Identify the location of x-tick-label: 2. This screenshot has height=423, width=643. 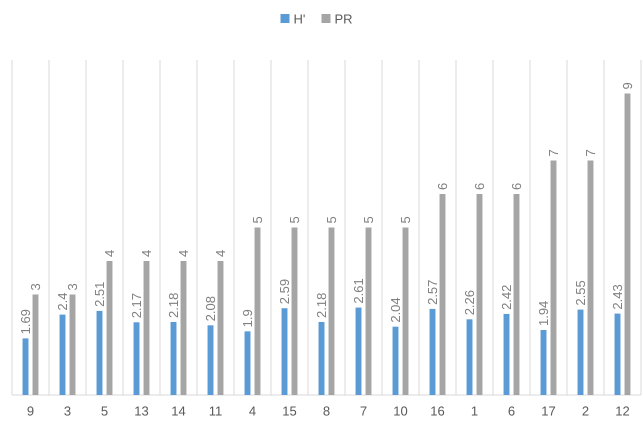
(586, 411).